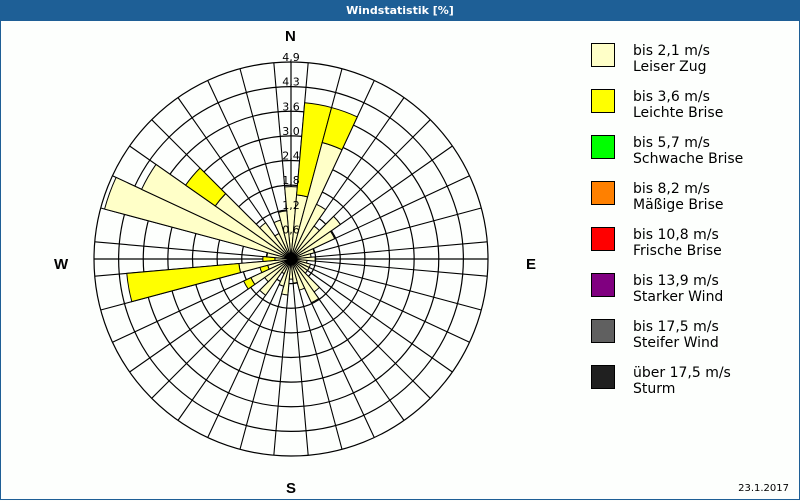  I want to click on legend-label: Leiser Zug, so click(670, 67).